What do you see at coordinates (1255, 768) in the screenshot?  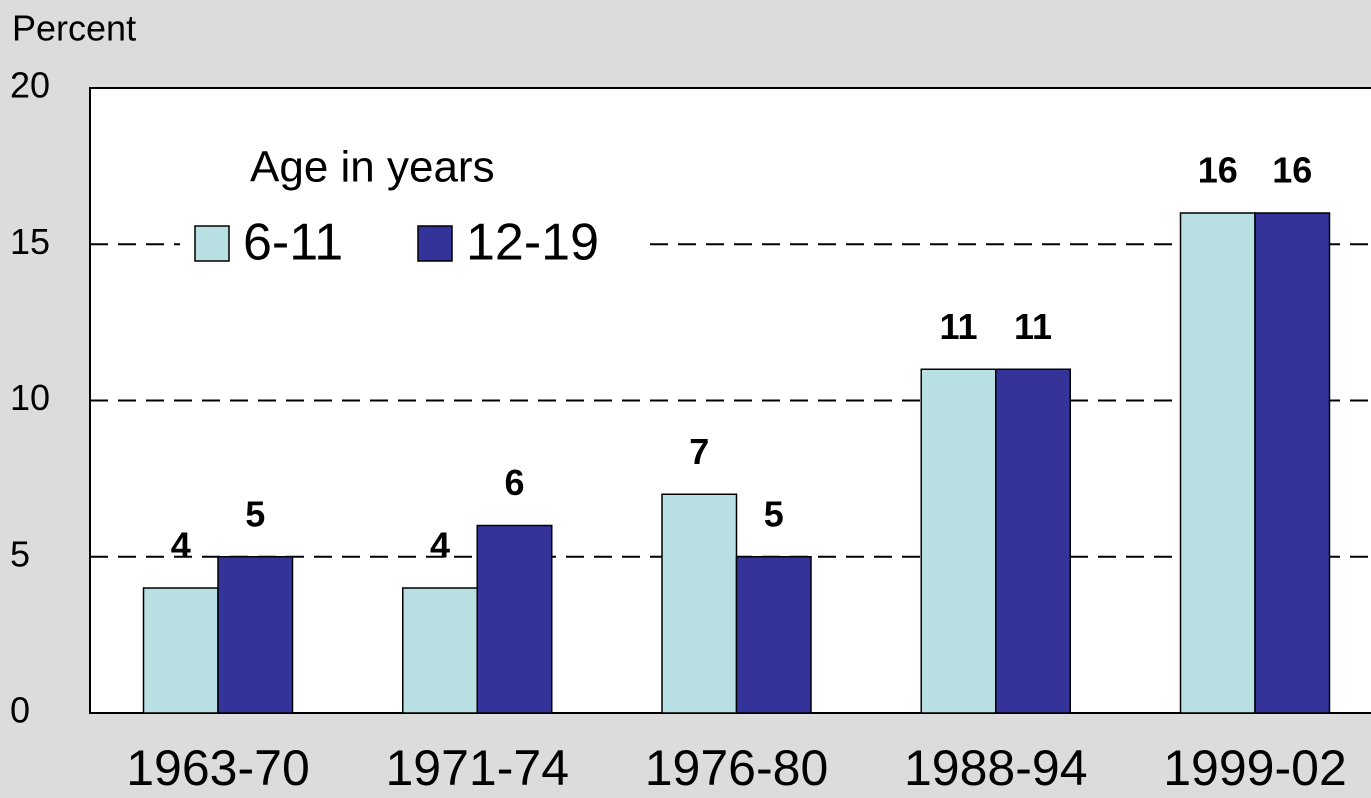 I see `x-tick-label: 1999-02` at bounding box center [1255, 768].